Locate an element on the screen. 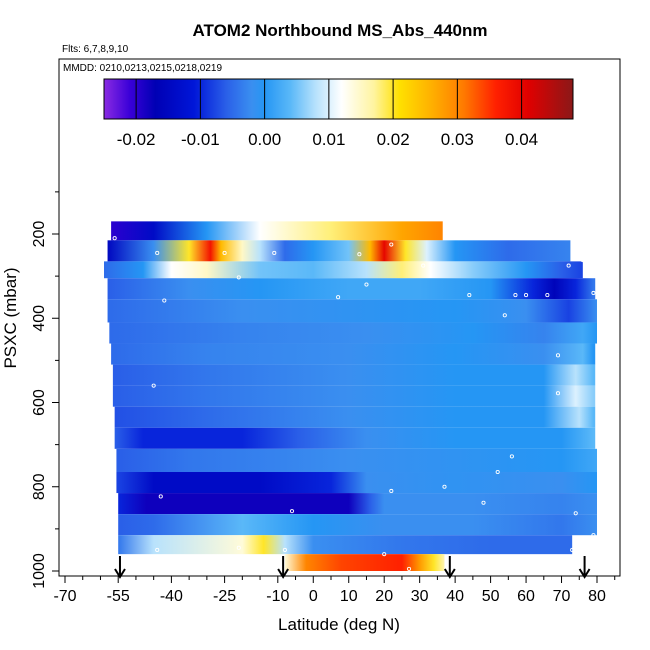 Image resolution: width=650 pixels, height=650 pixels. y-tick-label: 600 is located at coordinates (39, 402).